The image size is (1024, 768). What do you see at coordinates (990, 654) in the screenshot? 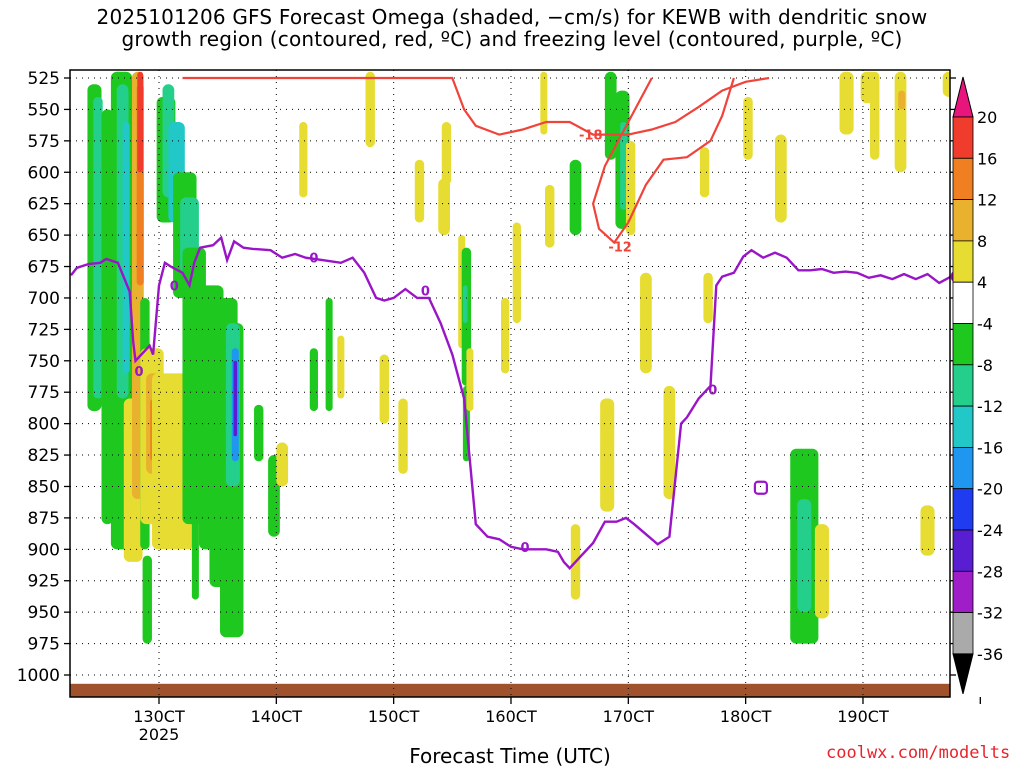
I see `colorbar-label-13: -36` at bounding box center [990, 654].